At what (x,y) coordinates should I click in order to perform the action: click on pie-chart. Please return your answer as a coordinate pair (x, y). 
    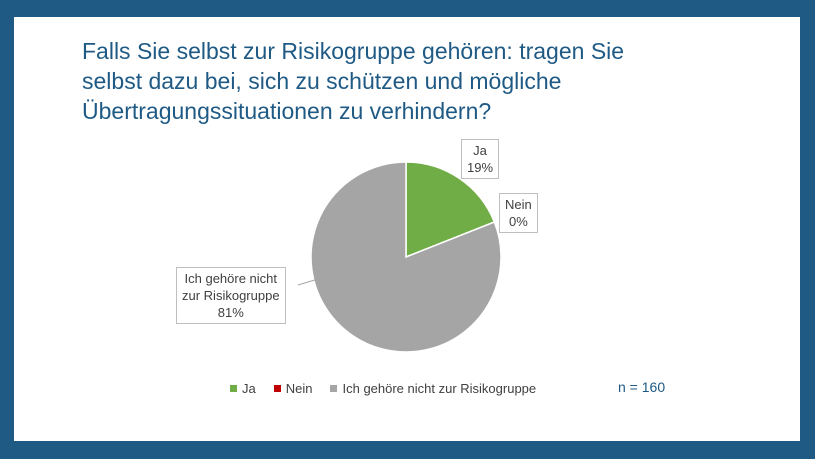
    Looking at the image, I should click on (399, 257).